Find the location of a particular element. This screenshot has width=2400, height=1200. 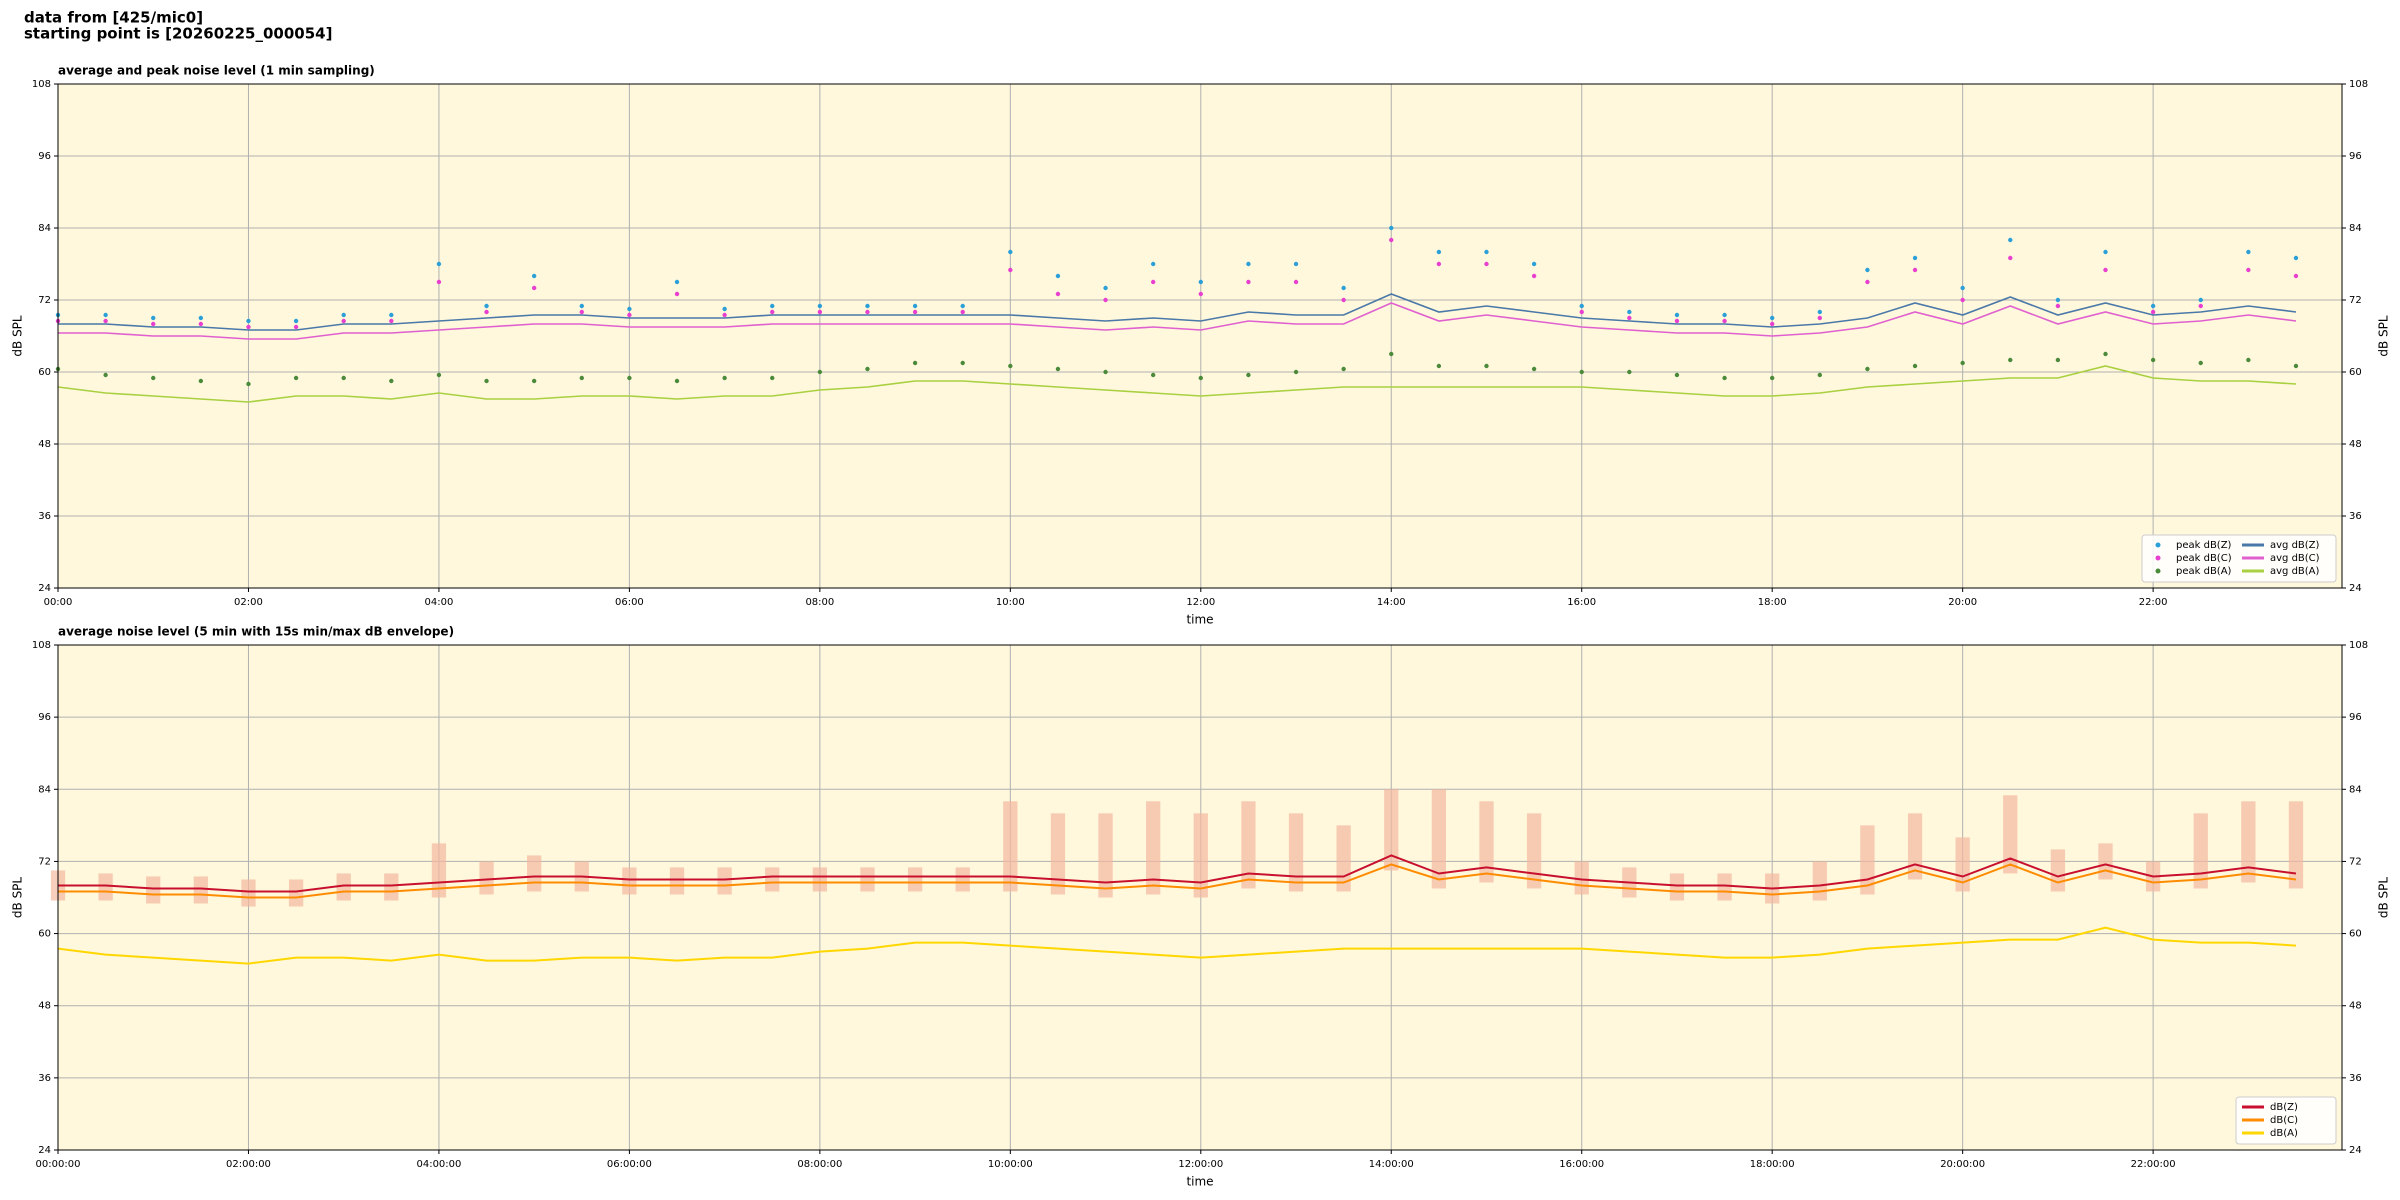

legend-label: peak dB(Z) is located at coordinates (2204, 545).